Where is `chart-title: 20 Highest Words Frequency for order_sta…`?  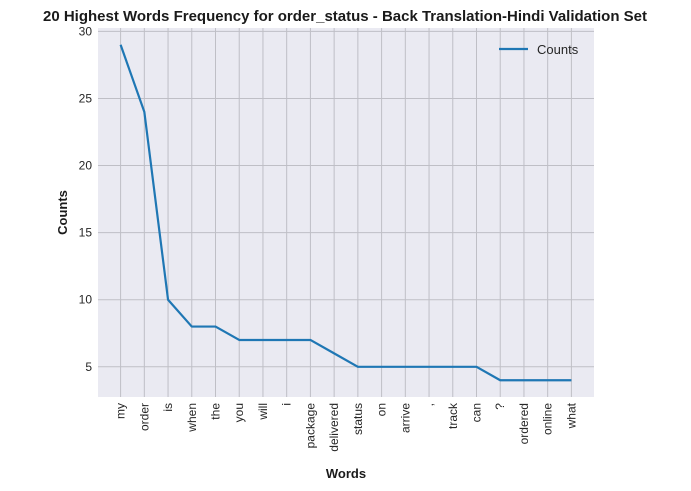
chart-title: 20 Highest Words Frequency for order_sta… is located at coordinates (345, 16).